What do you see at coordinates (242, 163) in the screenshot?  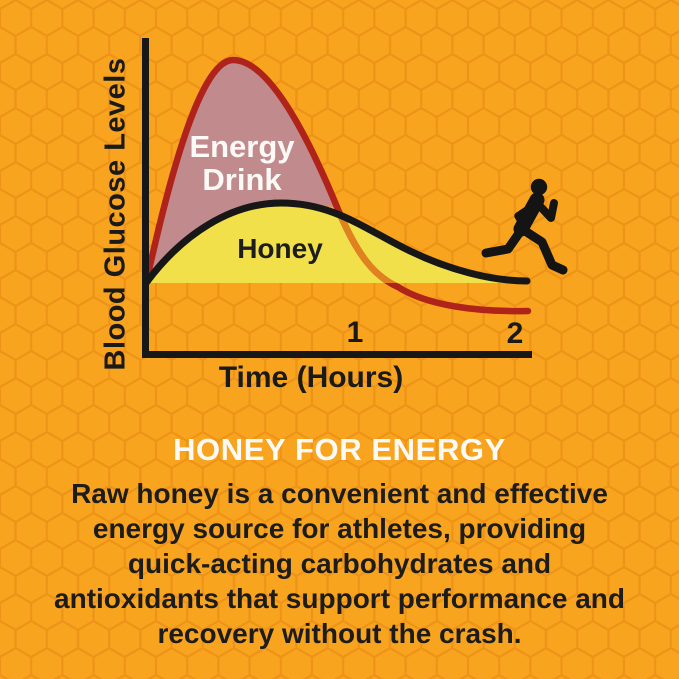 I see `energy-drink-series-label: Energy Drink` at bounding box center [242, 163].